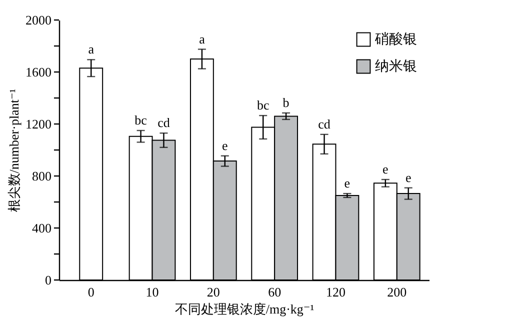  I want to click on legend-label: 纳米银, so click(396, 66).